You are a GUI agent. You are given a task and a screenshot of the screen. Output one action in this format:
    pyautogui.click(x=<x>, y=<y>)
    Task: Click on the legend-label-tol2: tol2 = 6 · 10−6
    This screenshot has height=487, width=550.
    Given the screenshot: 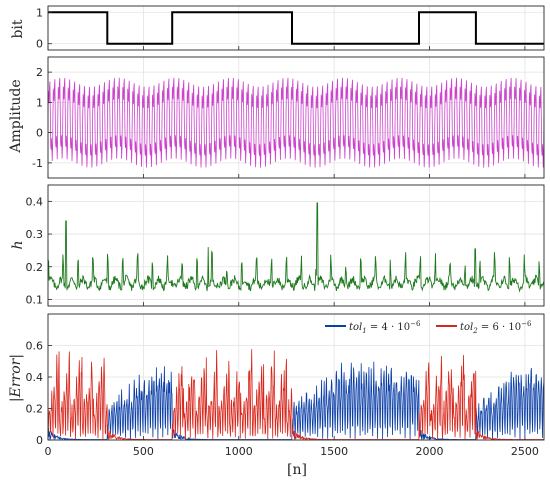 What is the action you would take?
    pyautogui.click(x=496, y=327)
    